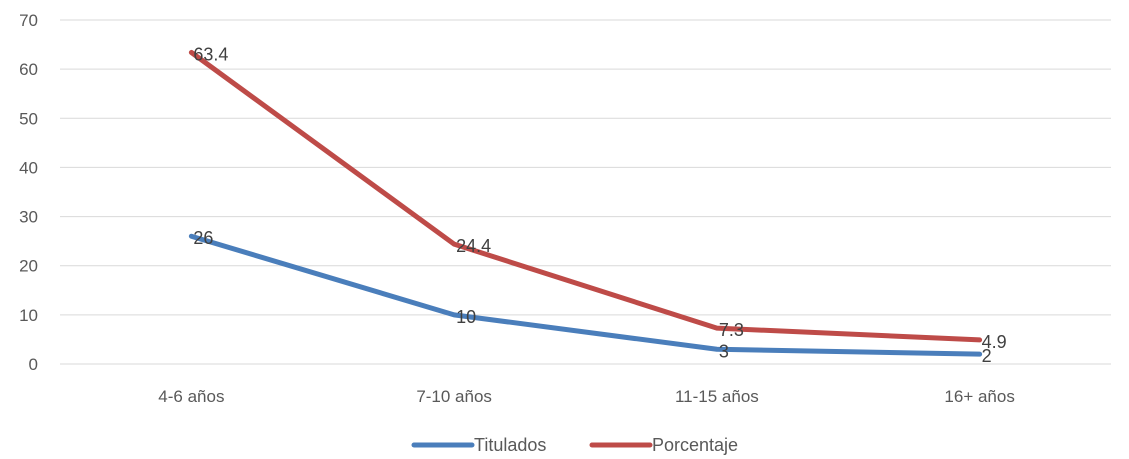  Describe the element at coordinates (203, 238) in the screenshot. I see `data-label-titulados: 26` at that location.